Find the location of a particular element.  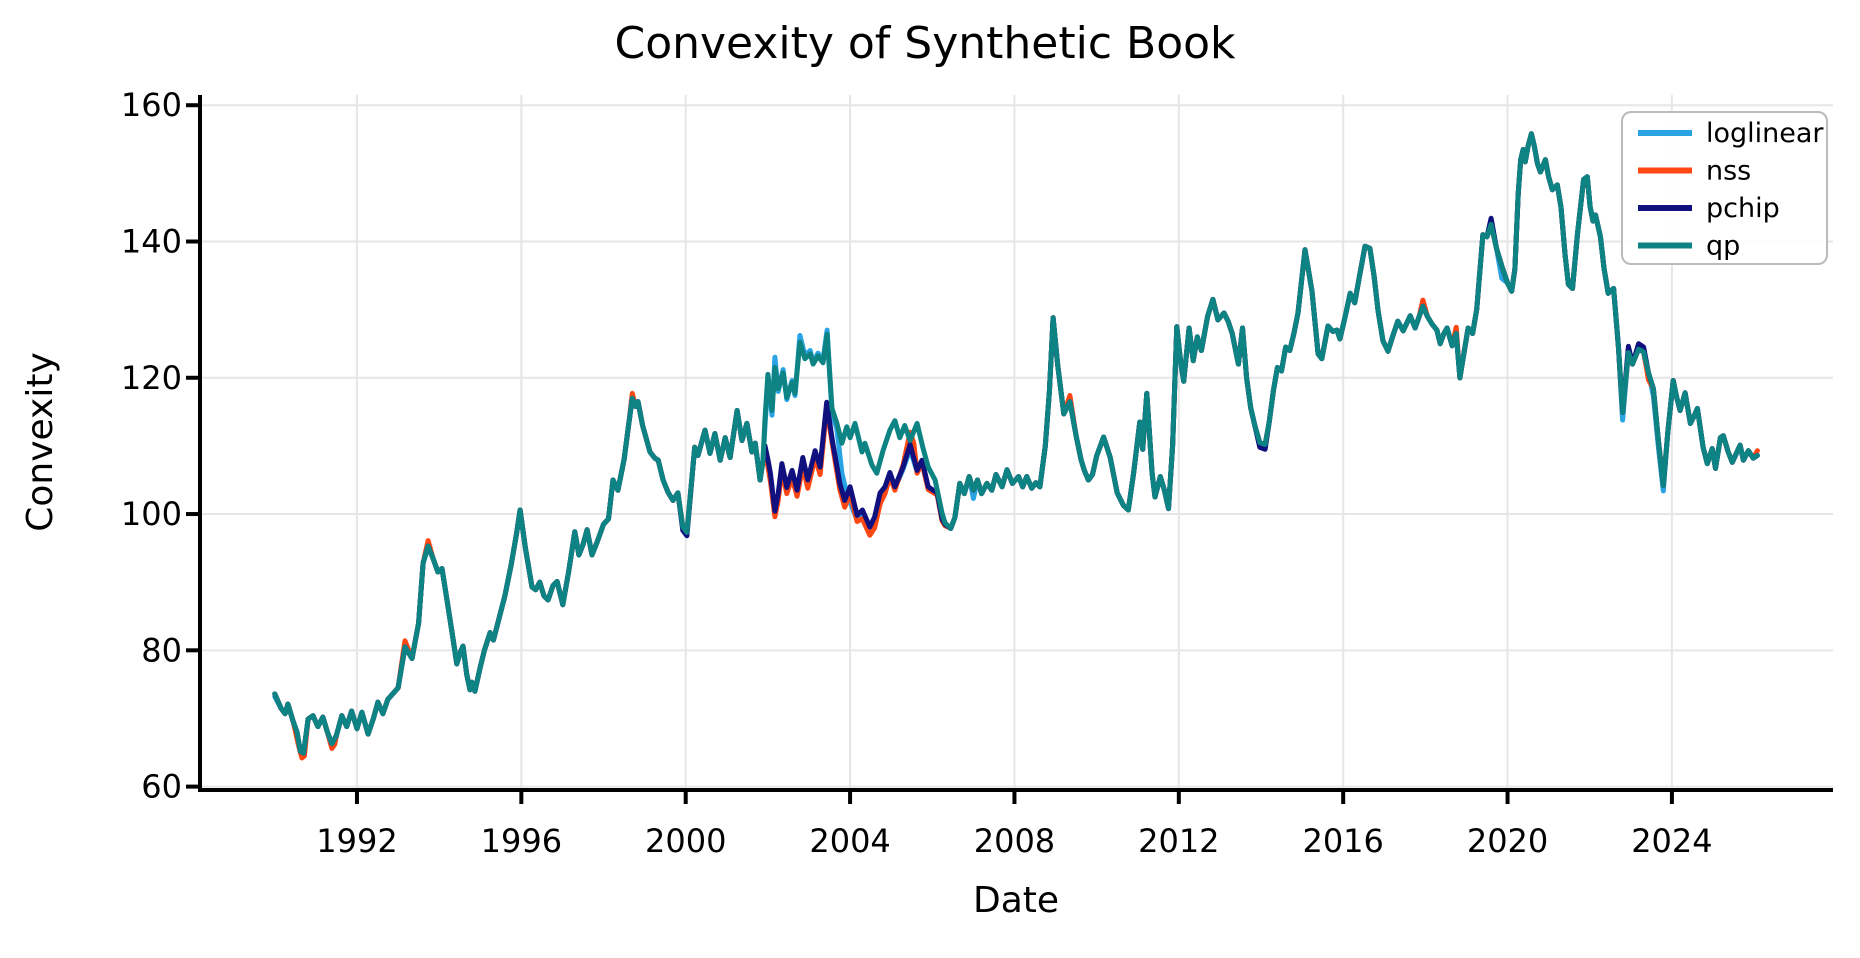

x-tick-label: 2020 is located at coordinates (1507, 841).